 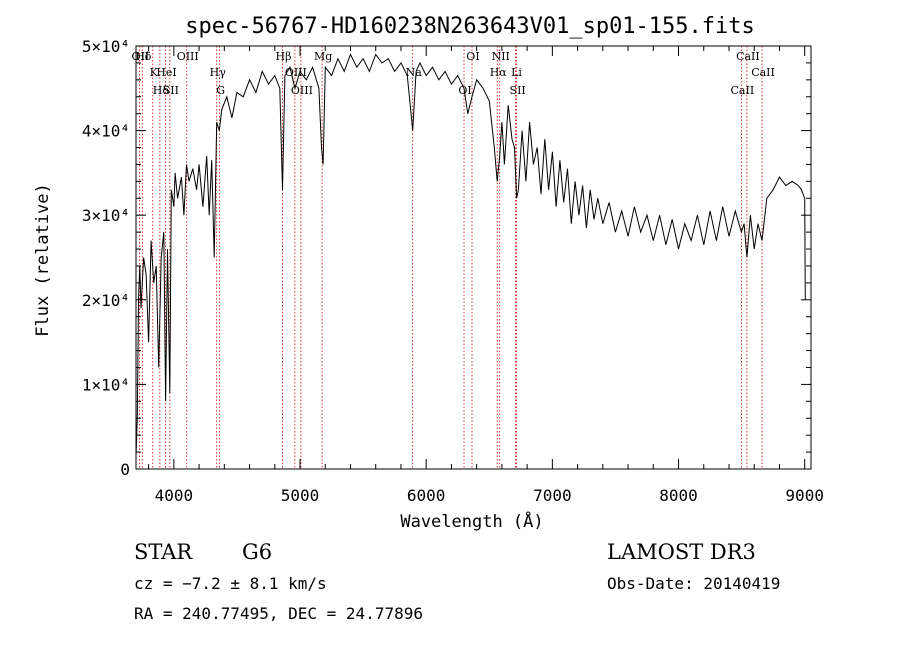 I want to click on x-axis-label: Wavelength (Å), so click(x=471, y=521).